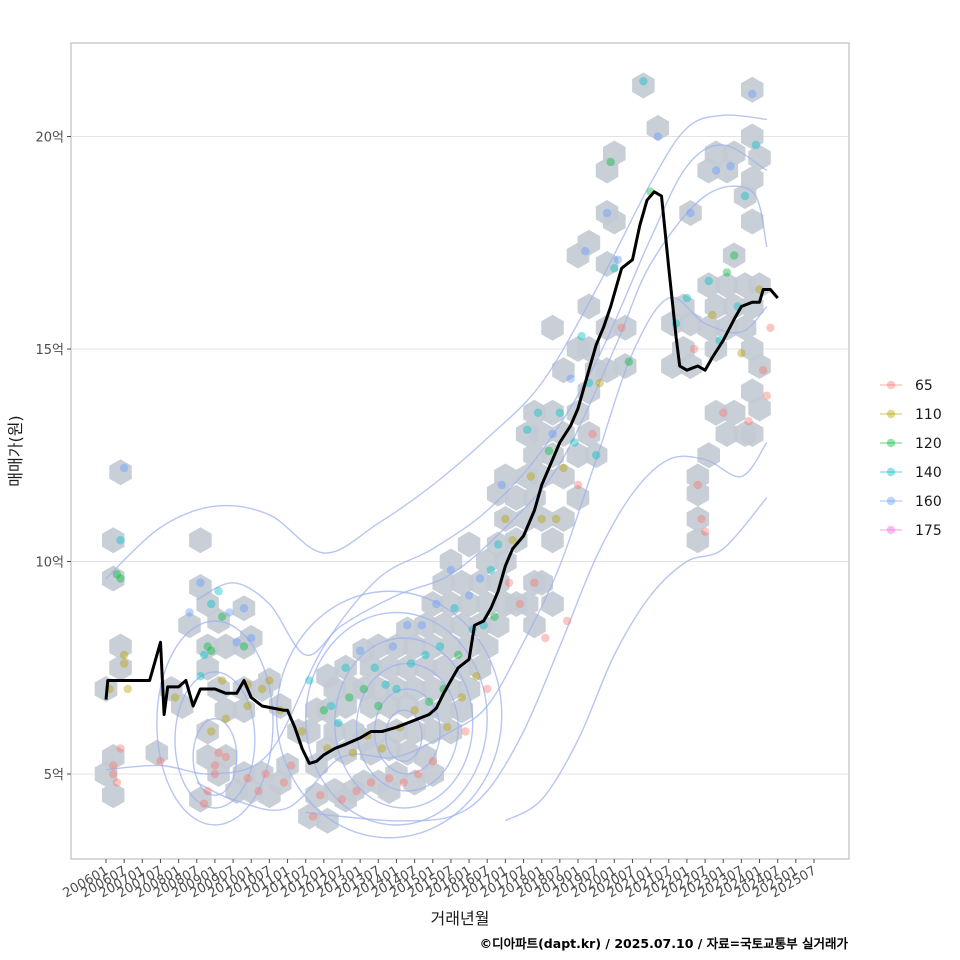 The image size is (960, 960). What do you see at coordinates (49, 563) in the screenshot?
I see `y-tick-label: 10억` at bounding box center [49, 563].